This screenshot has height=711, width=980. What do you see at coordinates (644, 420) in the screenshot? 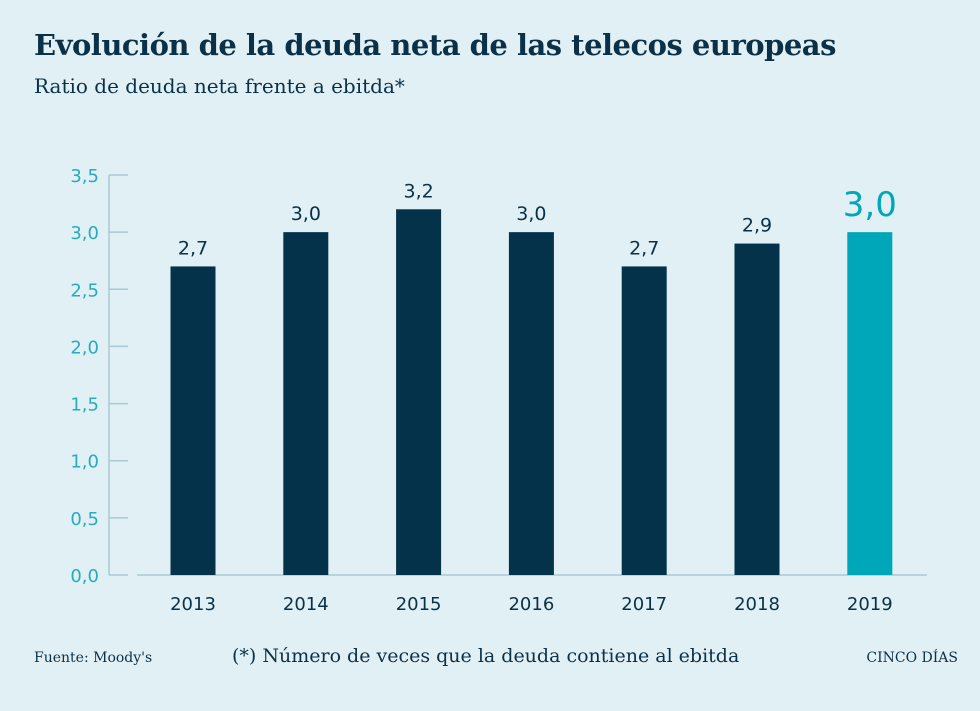
I see `bar-2017` at bounding box center [644, 420].